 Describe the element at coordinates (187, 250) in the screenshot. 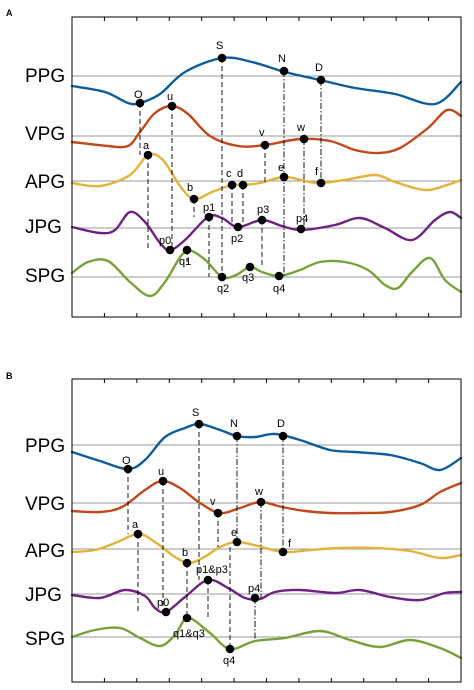

I see `fiducial-point-q1` at that location.